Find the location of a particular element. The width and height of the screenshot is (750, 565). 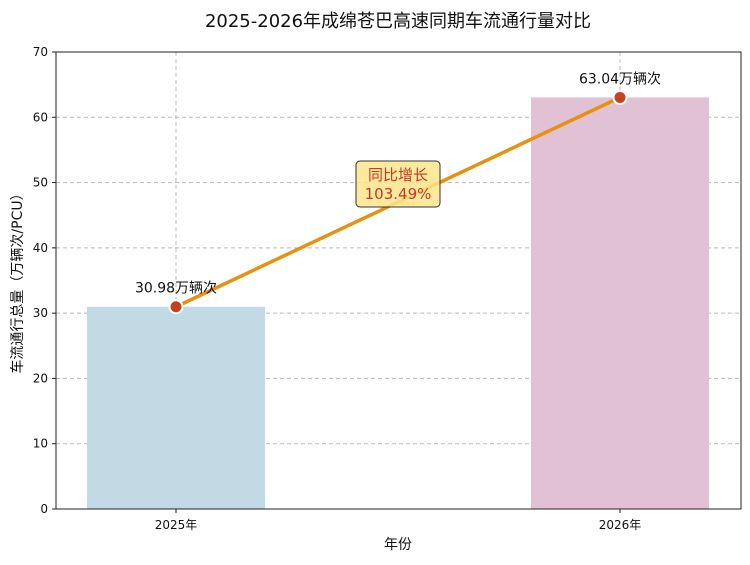

y-tick-label: 30 is located at coordinates (40, 313).